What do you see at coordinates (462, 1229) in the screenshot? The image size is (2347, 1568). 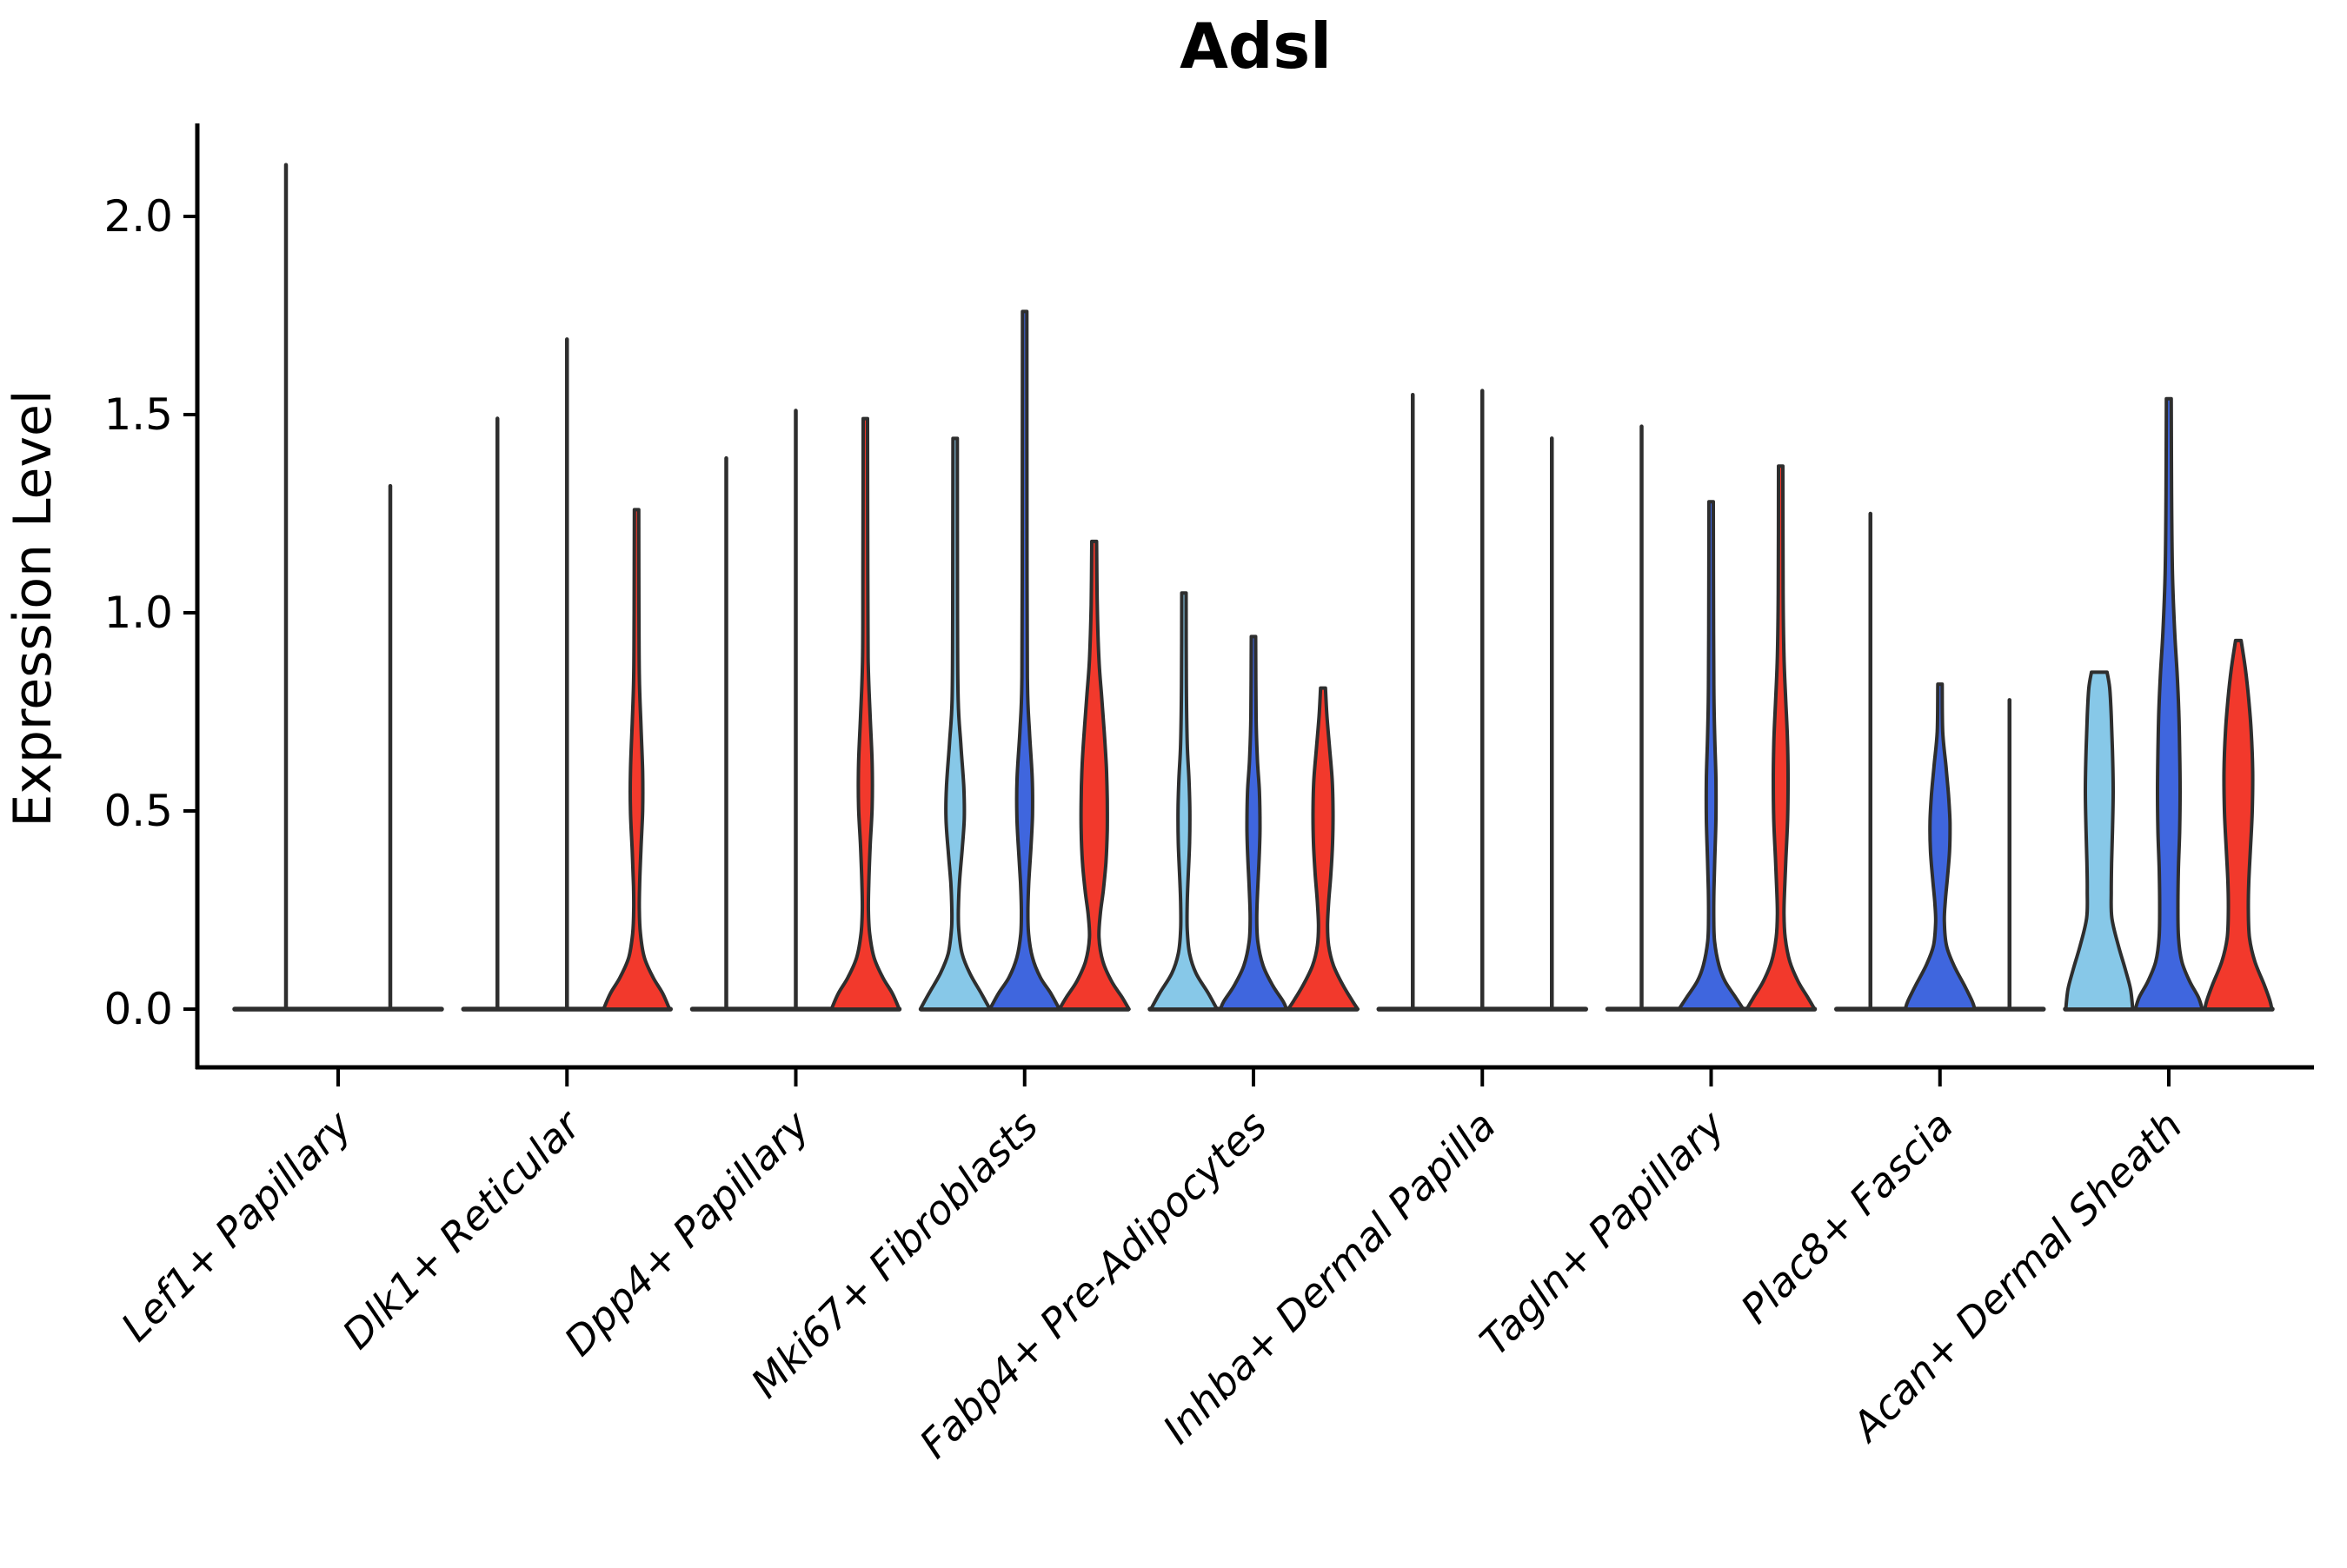 I see `x-tick-label: Dlk1+ Reticular` at bounding box center [462, 1229].